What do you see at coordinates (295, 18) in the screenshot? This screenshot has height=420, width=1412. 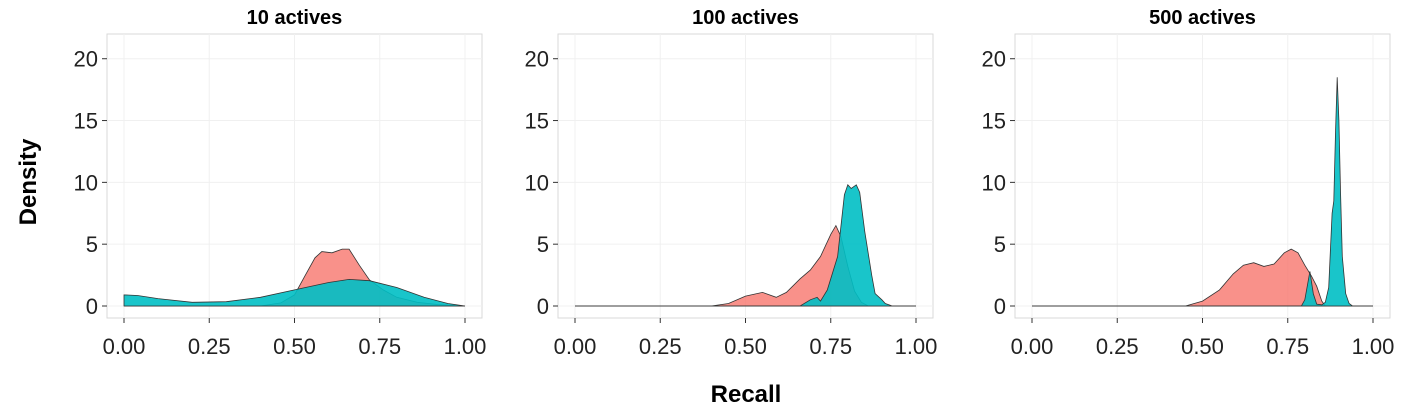 I see `panel-title: 10 actives` at bounding box center [295, 18].